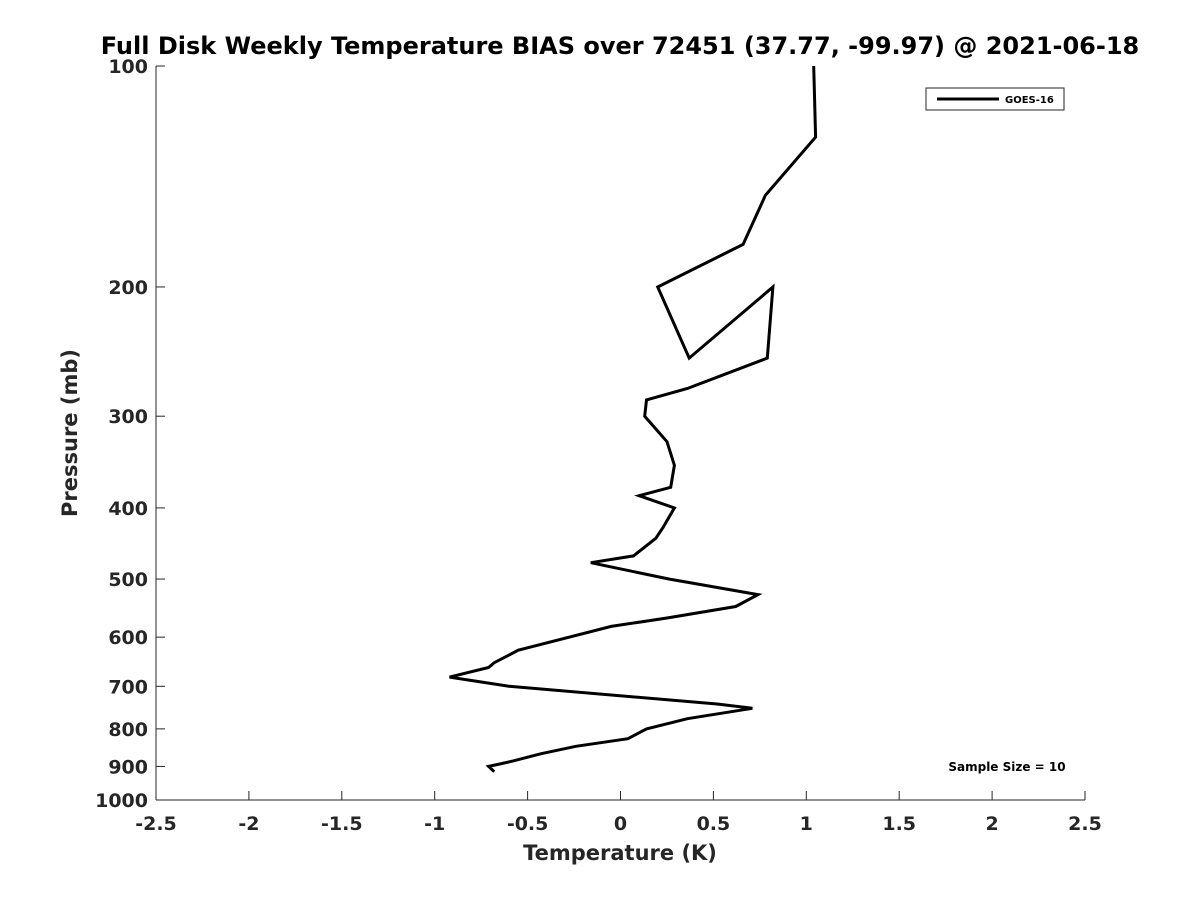 This screenshot has width=1200, height=900. What do you see at coordinates (156, 824) in the screenshot?
I see `x-tick-label: -2.5` at bounding box center [156, 824].